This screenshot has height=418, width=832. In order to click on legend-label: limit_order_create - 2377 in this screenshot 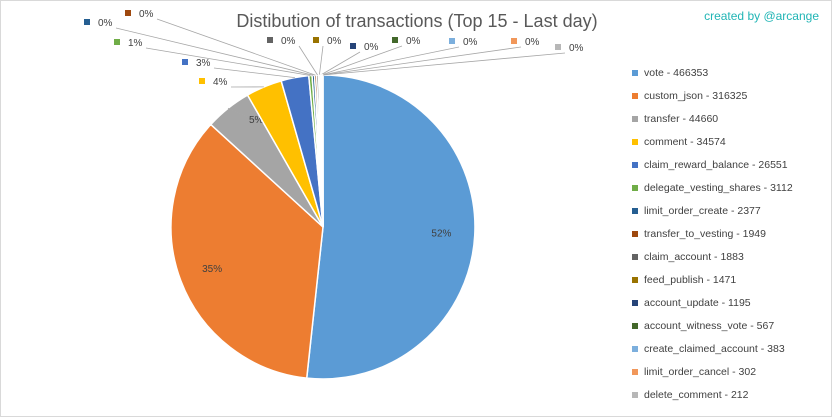, I will do `click(702, 211)`.